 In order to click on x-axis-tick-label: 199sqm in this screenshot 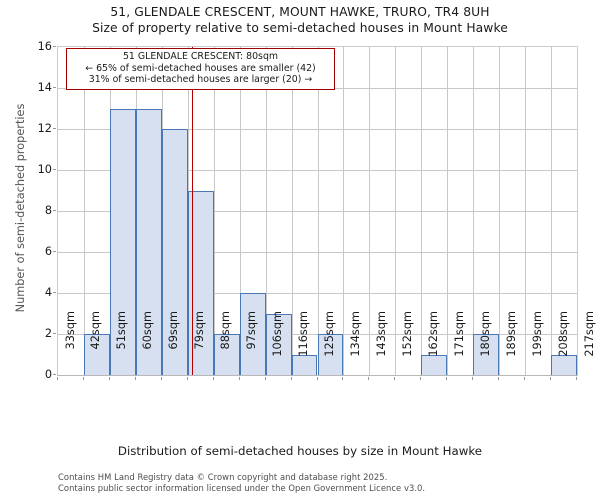, I will do `click(537, 334)`.